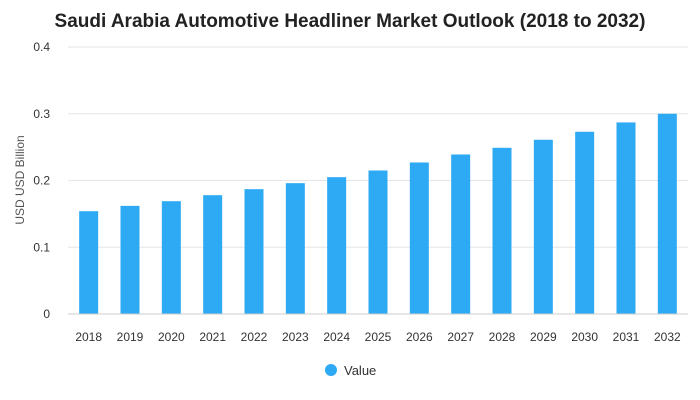 The width and height of the screenshot is (700, 400). What do you see at coordinates (585, 222) in the screenshot?
I see `bar-2030` at bounding box center [585, 222].